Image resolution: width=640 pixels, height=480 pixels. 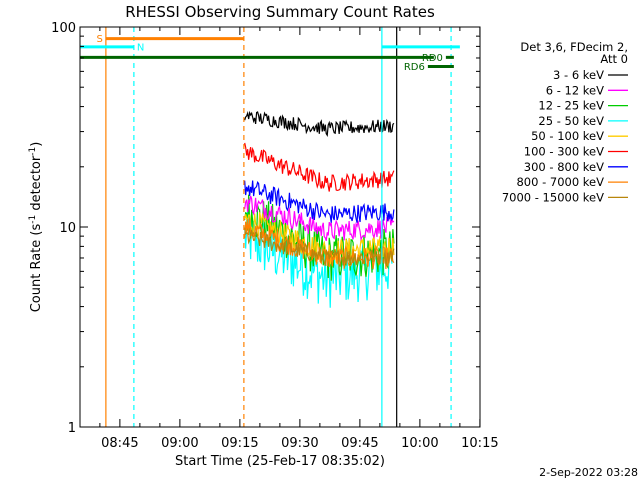 I want to click on series-800-7000kev-line, so click(x=319, y=244).